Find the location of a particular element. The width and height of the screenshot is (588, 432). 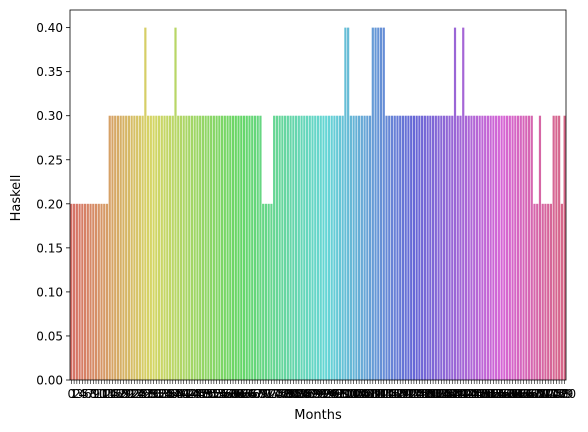

x-tick-label: 83 is located at coordinates (298, 394).